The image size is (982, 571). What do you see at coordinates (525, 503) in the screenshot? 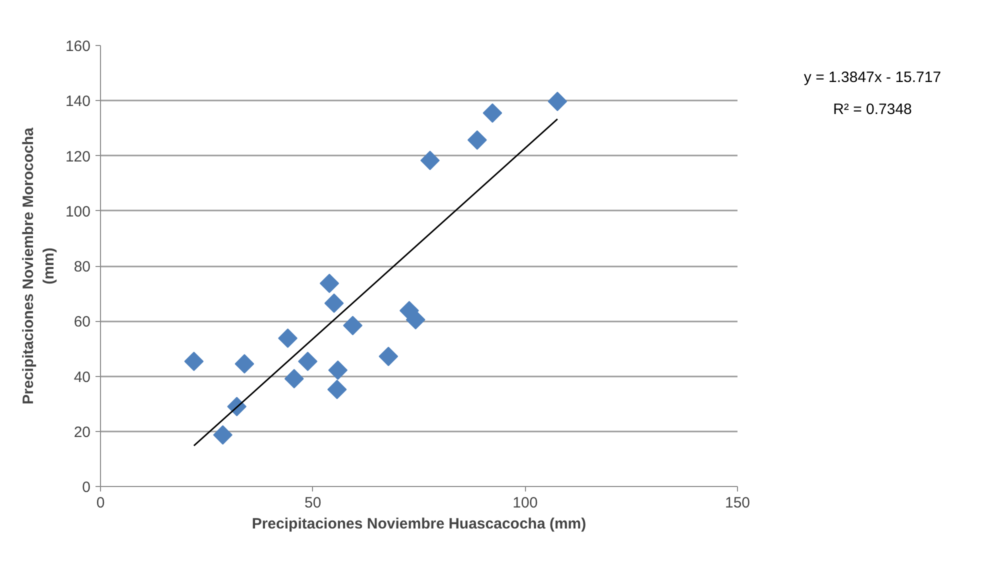
I see `x-tick-label: 100` at bounding box center [525, 503].